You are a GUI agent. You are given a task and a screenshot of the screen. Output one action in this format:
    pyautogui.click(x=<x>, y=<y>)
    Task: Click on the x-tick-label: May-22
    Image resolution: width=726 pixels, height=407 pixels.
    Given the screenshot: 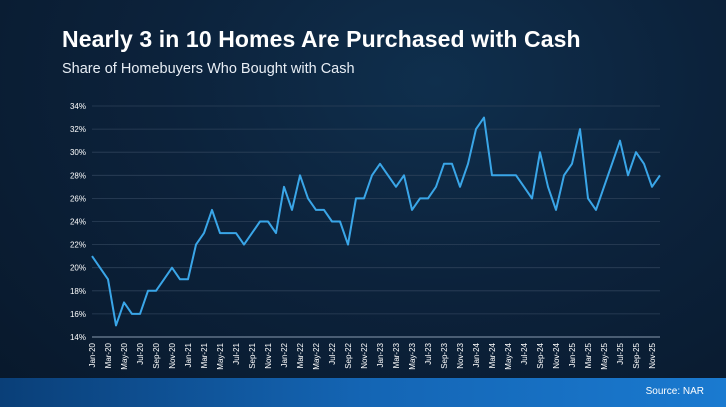 What is the action you would take?
    pyautogui.click(x=316, y=355)
    